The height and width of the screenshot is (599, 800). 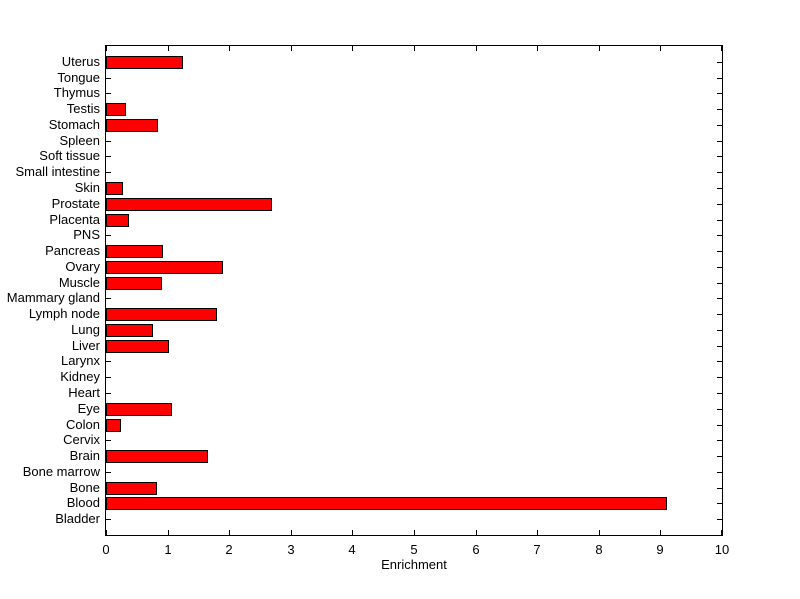 I want to click on x-tick-label-3: 3, so click(x=291, y=549).